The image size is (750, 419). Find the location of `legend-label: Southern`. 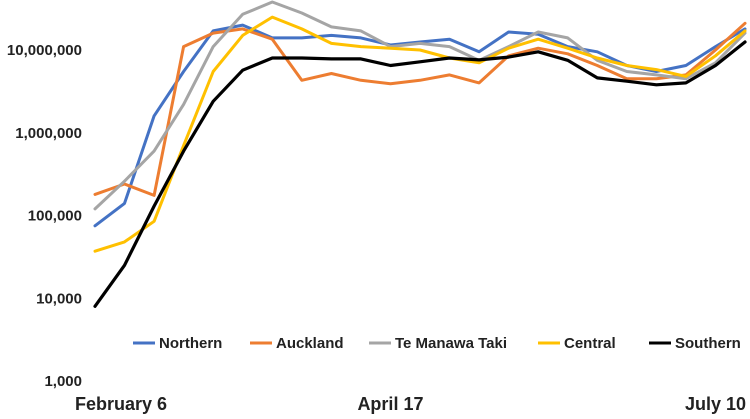

legend-label: Southern is located at coordinates (708, 343).